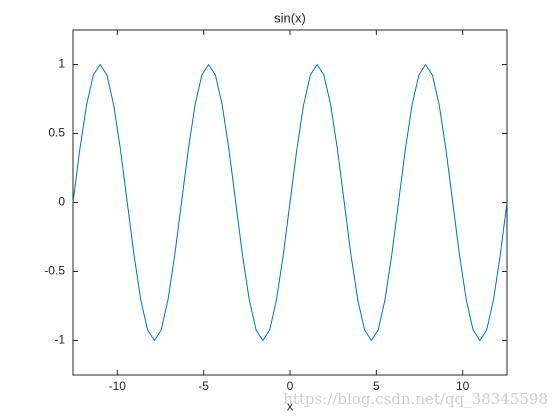 Image resolution: width=560 pixels, height=420 pixels. I want to click on x-tick-label: 0, so click(290, 386).